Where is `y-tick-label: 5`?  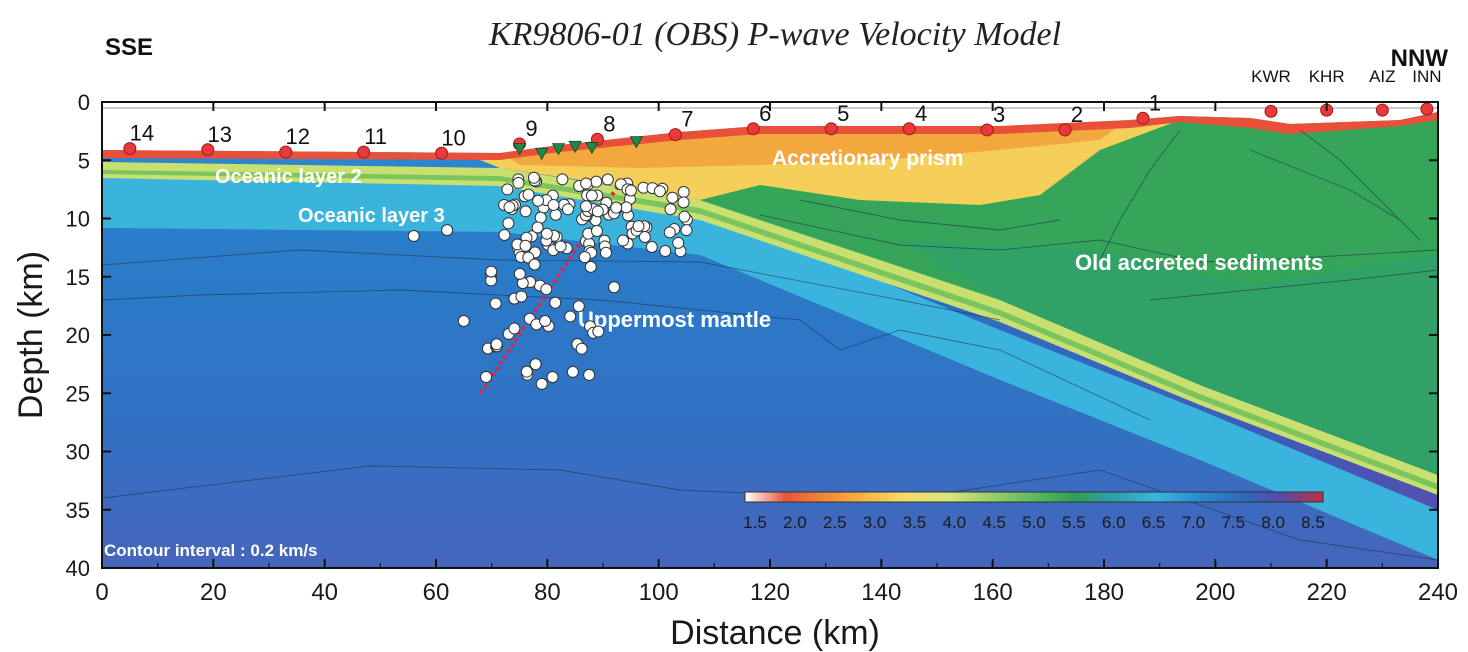
y-tick-label: 5 is located at coordinates (84, 160).